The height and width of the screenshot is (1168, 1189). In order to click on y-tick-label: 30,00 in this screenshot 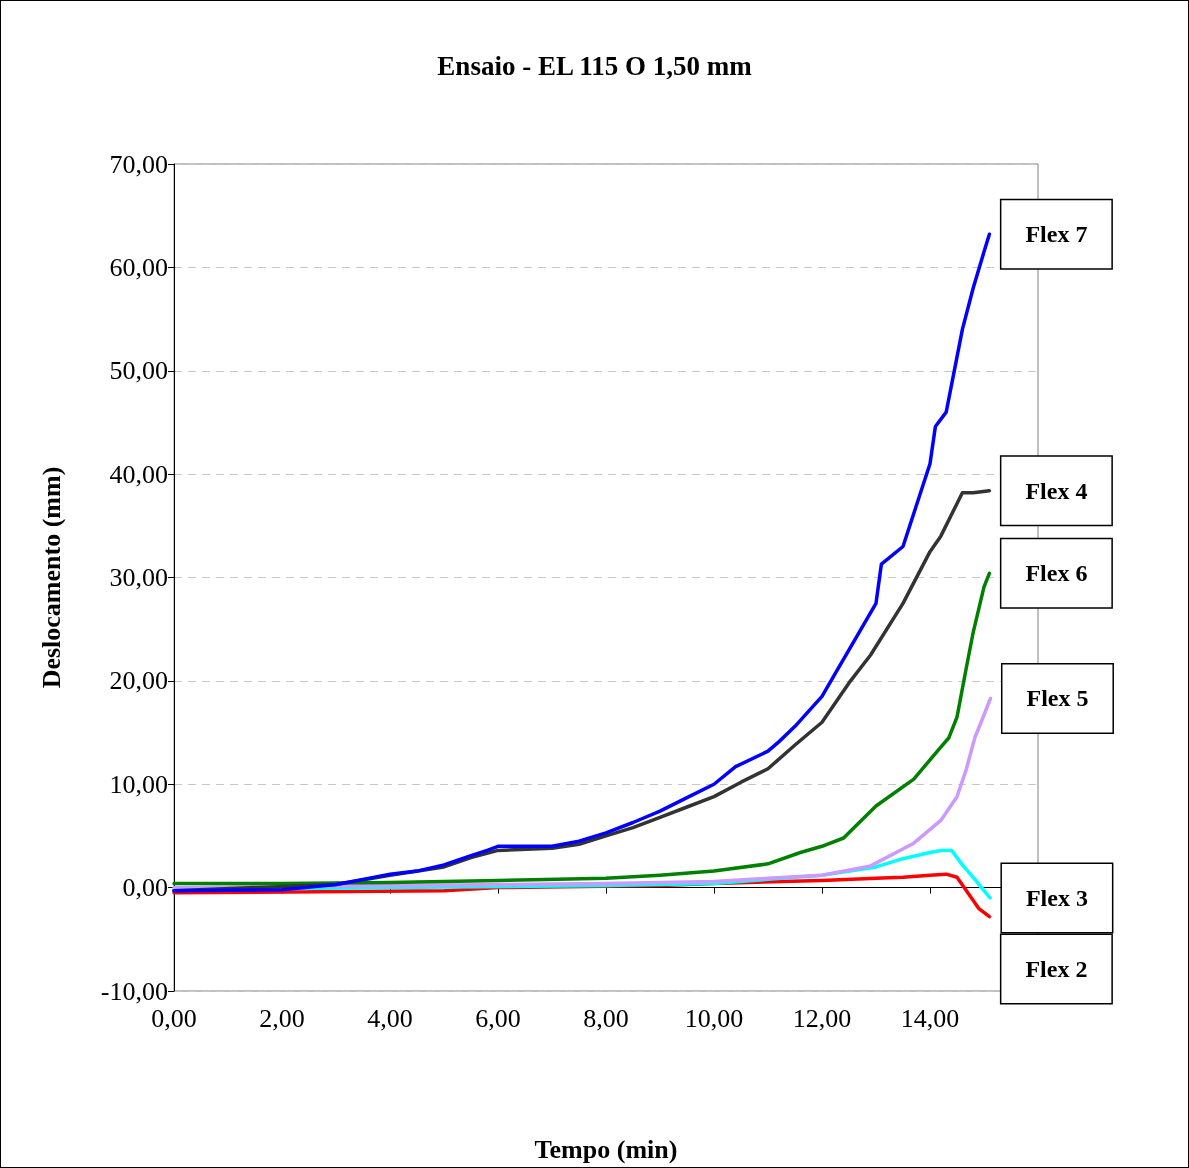, I will do `click(138, 577)`.